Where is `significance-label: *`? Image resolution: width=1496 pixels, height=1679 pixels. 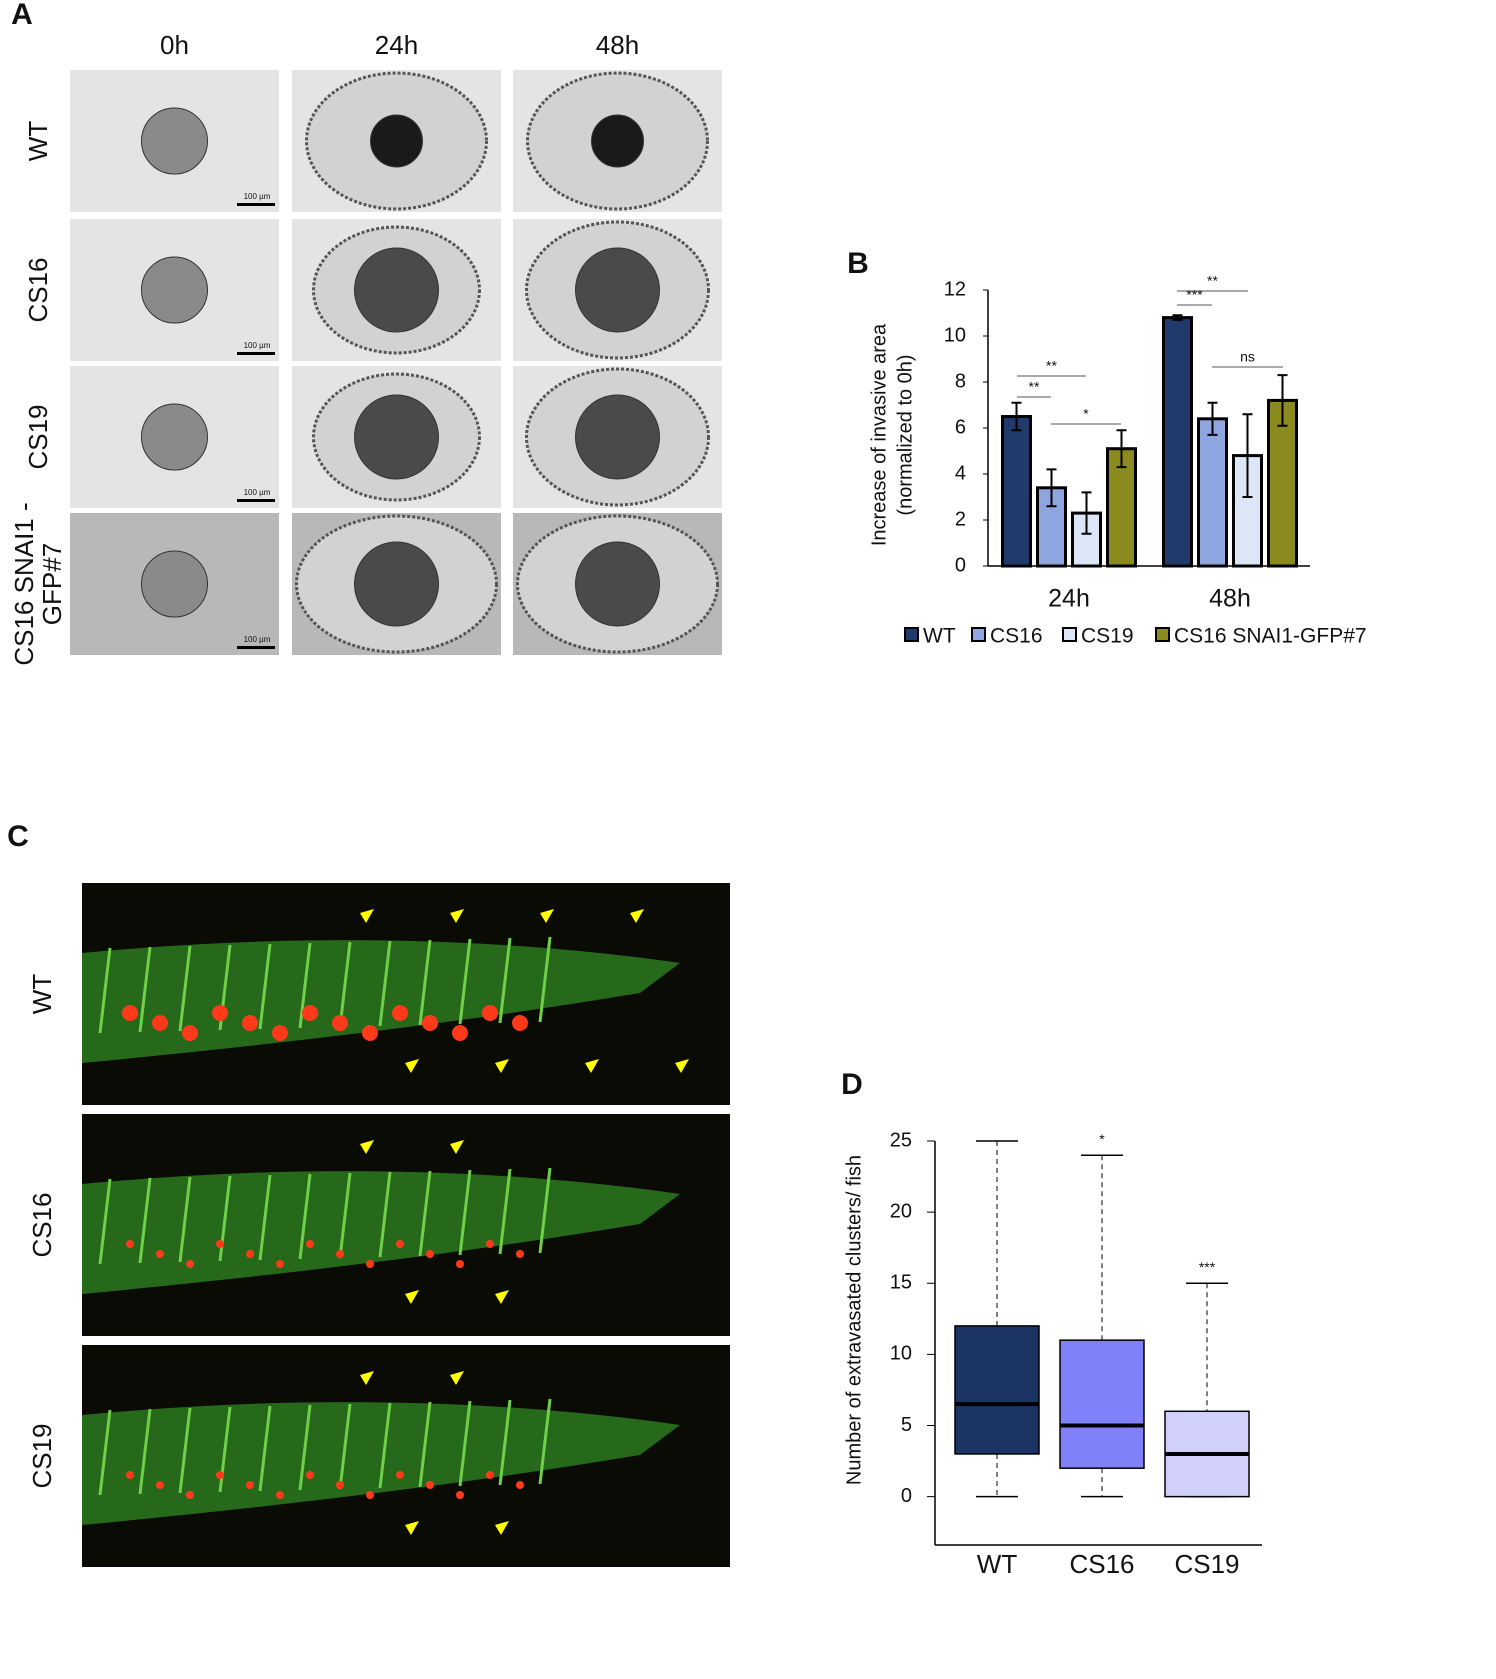
significance-label: * is located at coordinates (1102, 1139).